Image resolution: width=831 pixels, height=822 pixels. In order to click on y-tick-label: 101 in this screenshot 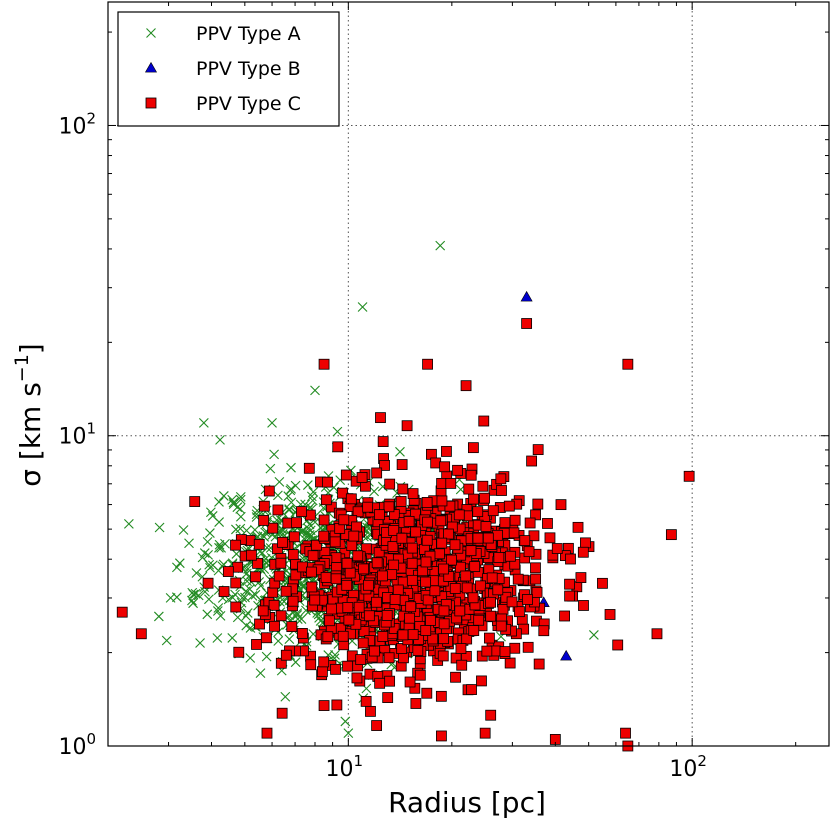, I will do `click(77, 435)`.